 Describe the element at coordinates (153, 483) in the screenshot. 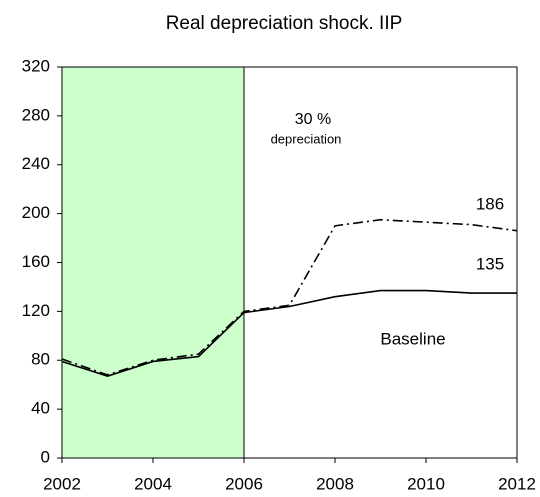

I see `x-tick-label: 2004` at that location.